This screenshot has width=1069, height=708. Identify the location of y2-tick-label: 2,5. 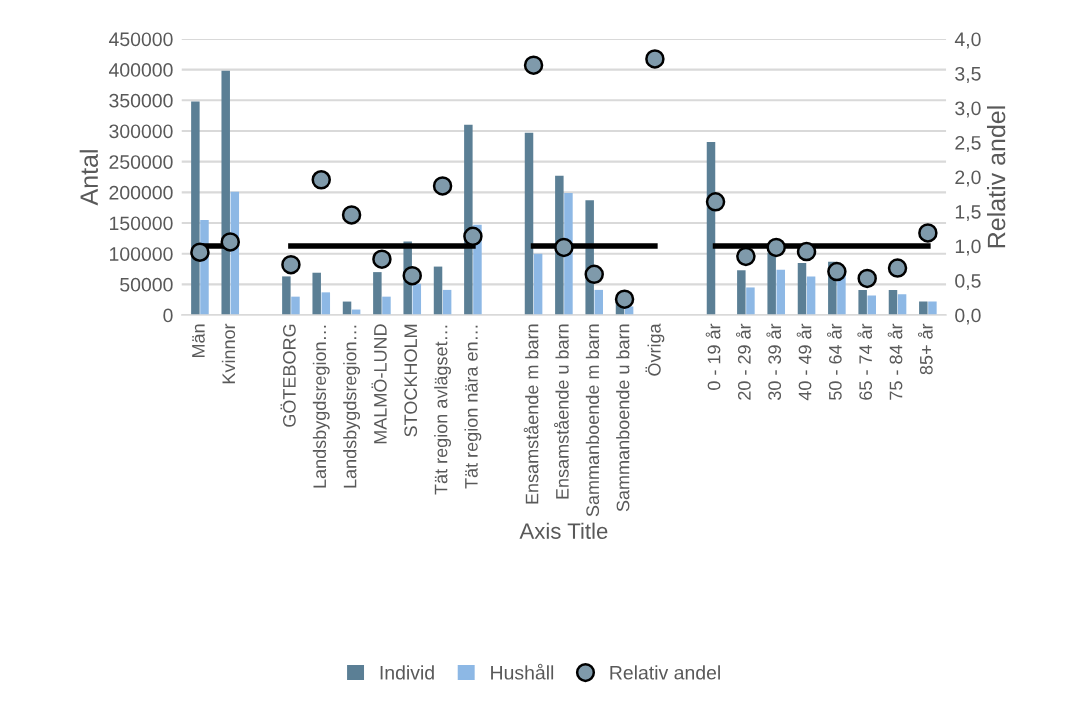
(968, 144).